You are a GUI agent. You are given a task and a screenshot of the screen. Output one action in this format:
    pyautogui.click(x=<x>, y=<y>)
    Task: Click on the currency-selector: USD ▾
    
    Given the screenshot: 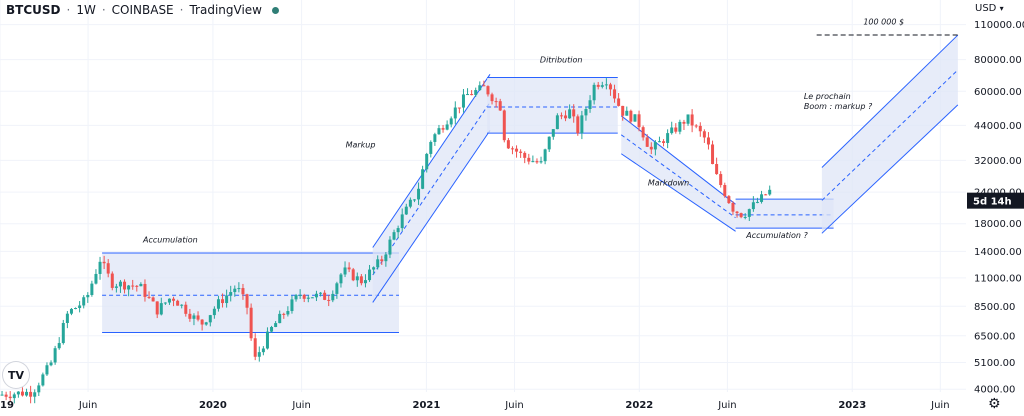 What is the action you would take?
    pyautogui.click(x=989, y=8)
    